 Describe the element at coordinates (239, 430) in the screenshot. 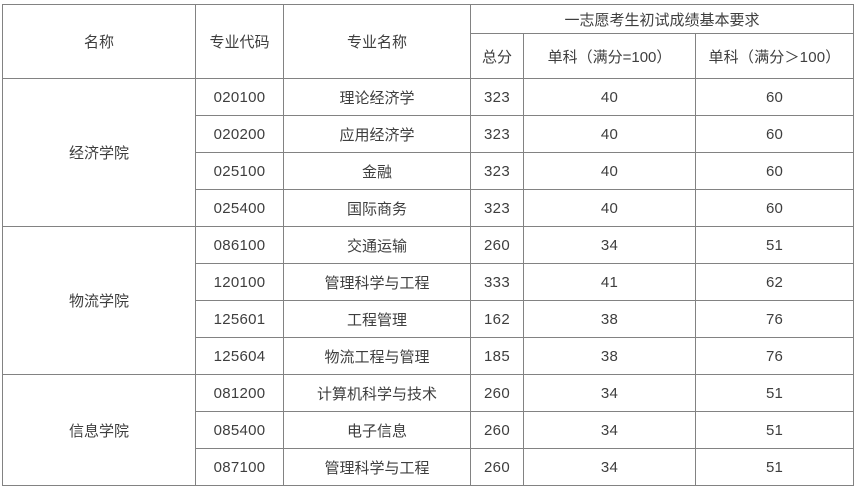

I see `major-code-cell: 085400` at that location.